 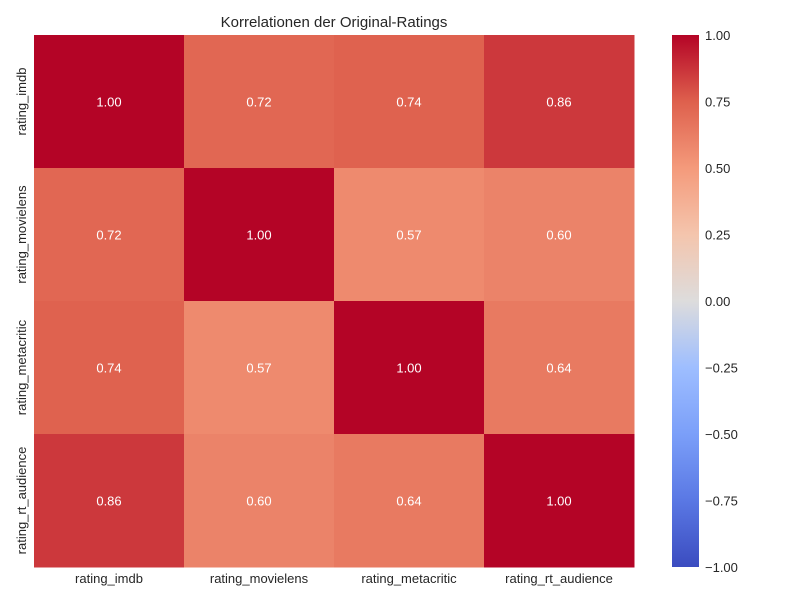 What do you see at coordinates (721, 501) in the screenshot?
I see `colorbar-tick-label: −0.75` at bounding box center [721, 501].